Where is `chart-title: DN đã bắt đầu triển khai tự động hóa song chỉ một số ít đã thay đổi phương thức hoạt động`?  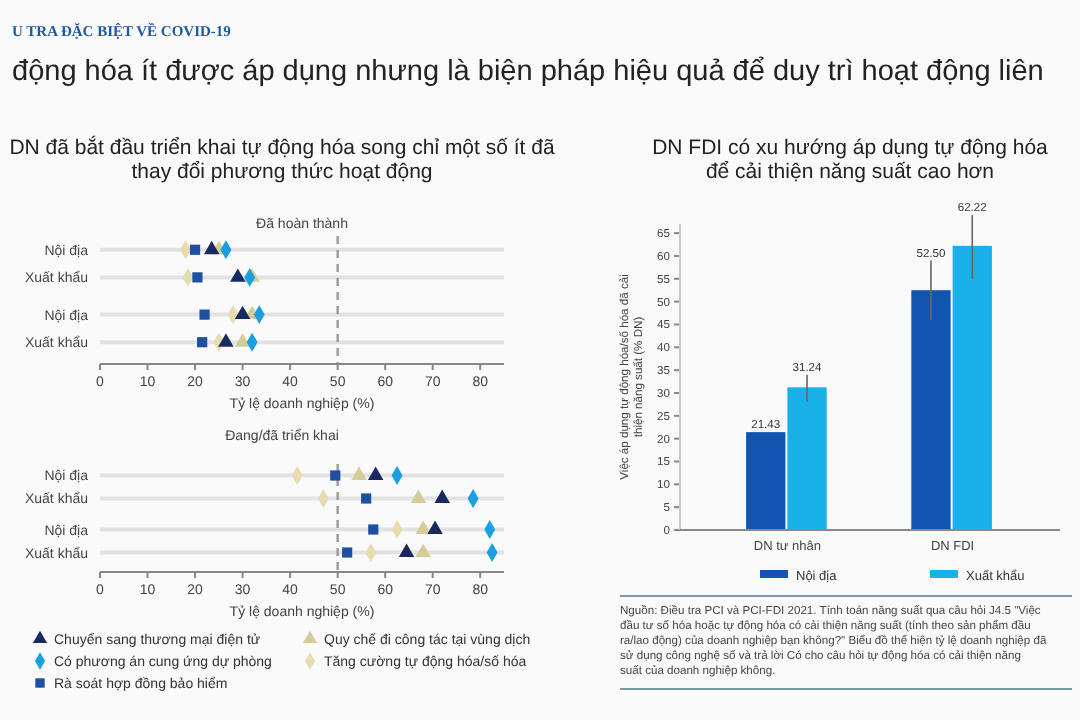 chart-title: DN đã bắt đầu triển khai tự động hóa song chỉ một số ít đã thay đổi phương thức hoạt động is located at coordinates (282, 159).